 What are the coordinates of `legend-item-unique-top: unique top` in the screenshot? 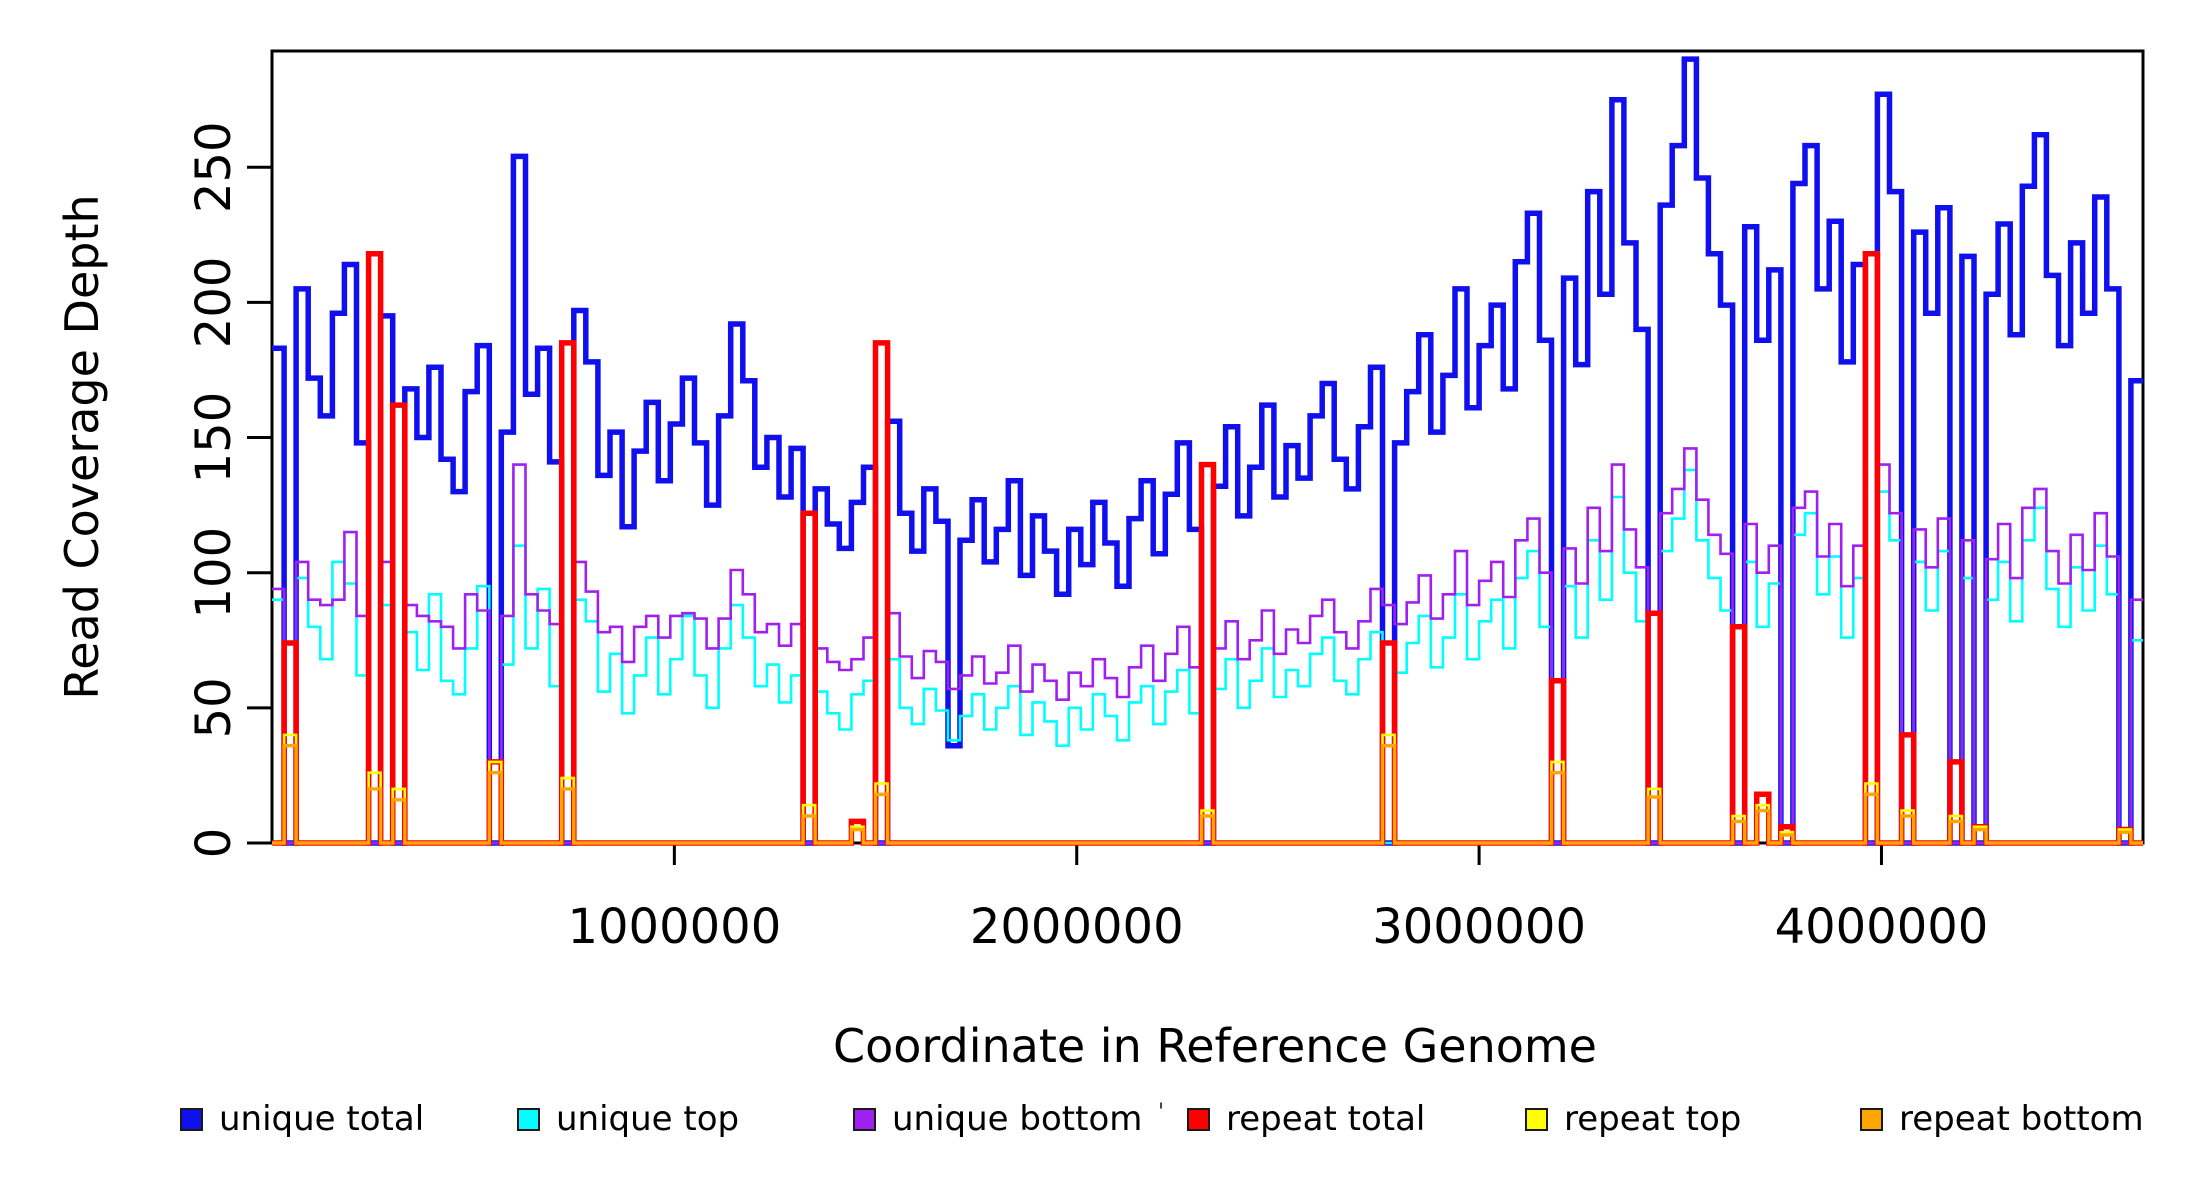 It's located at (628, 1119).